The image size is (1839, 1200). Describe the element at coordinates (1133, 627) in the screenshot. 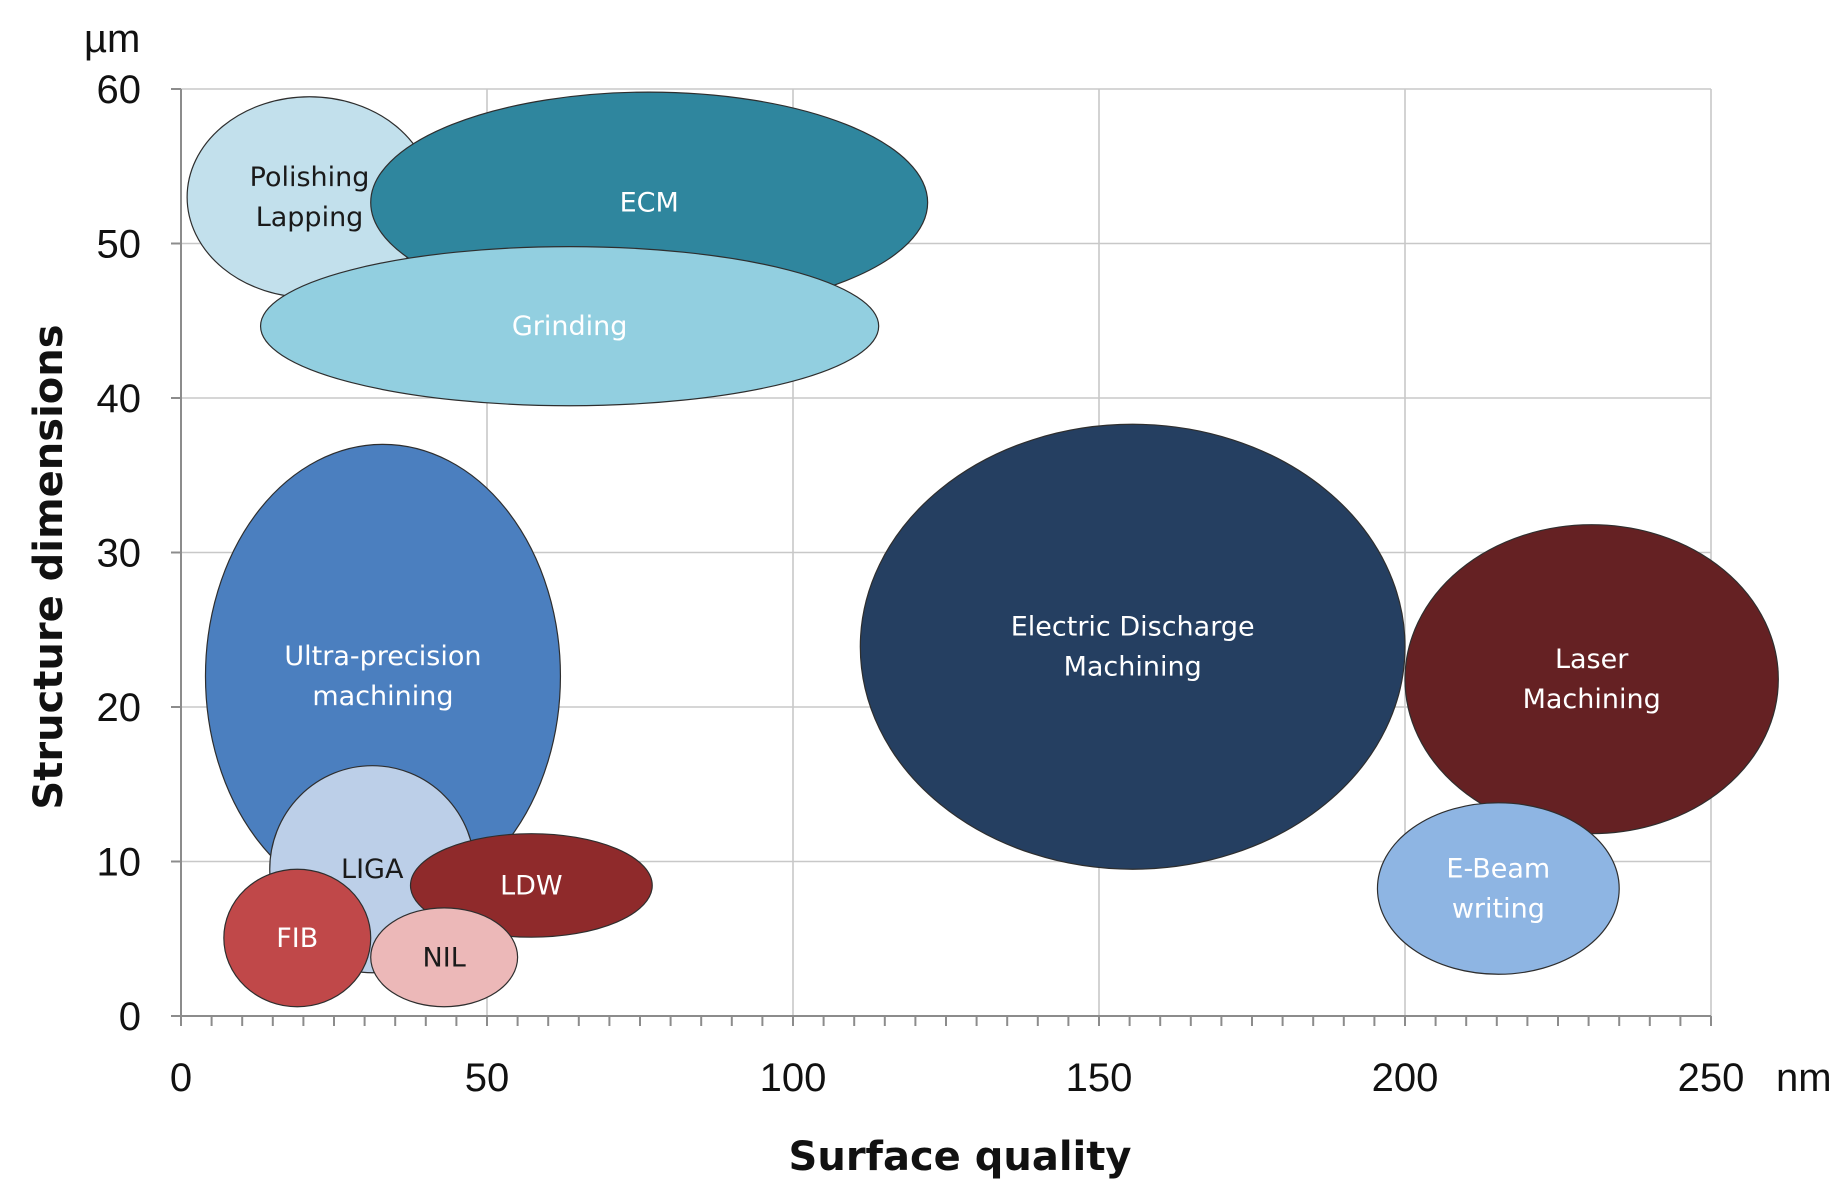

I see `bubble-label-electric-discharge-machining: Electric Discharge` at that location.